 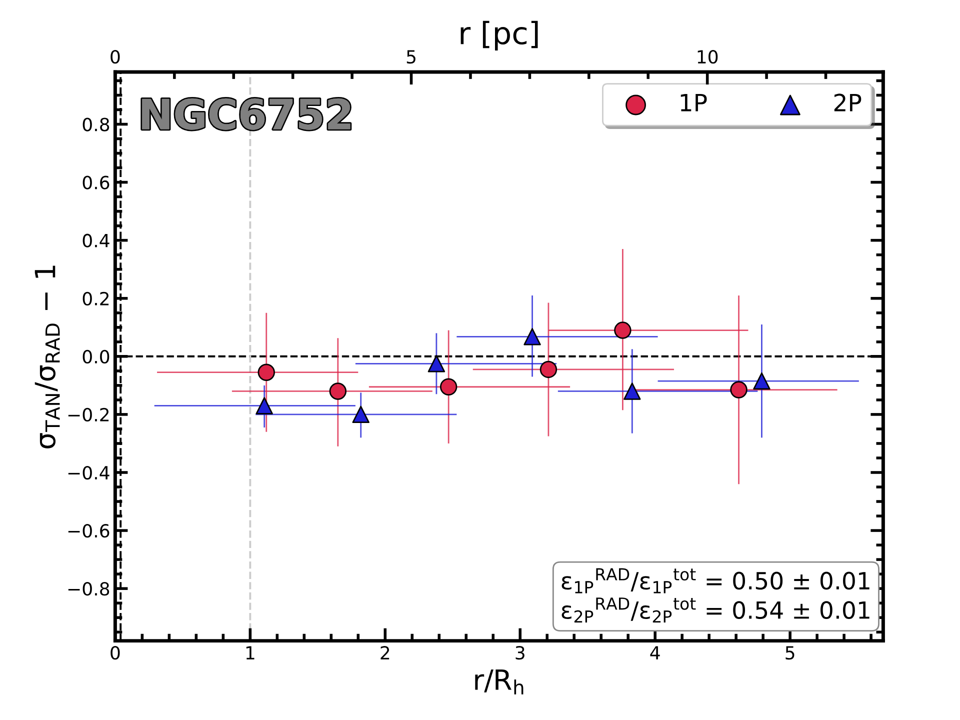 What do you see at coordinates (790, 653) in the screenshot?
I see `x-tick-label: 5` at bounding box center [790, 653].